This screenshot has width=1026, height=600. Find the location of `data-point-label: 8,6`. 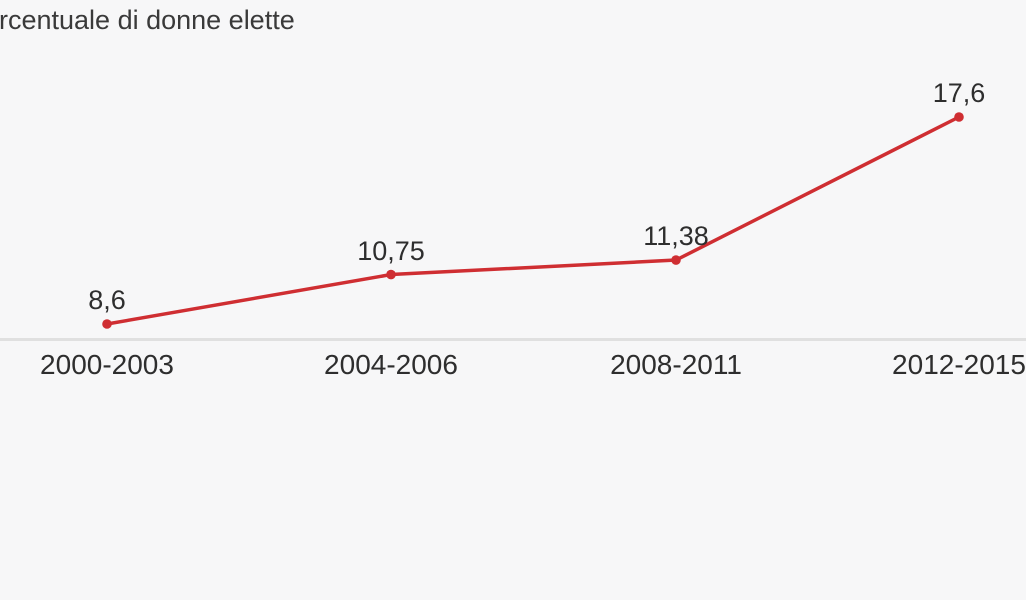

data-point-label: 8,6 is located at coordinates (107, 300).